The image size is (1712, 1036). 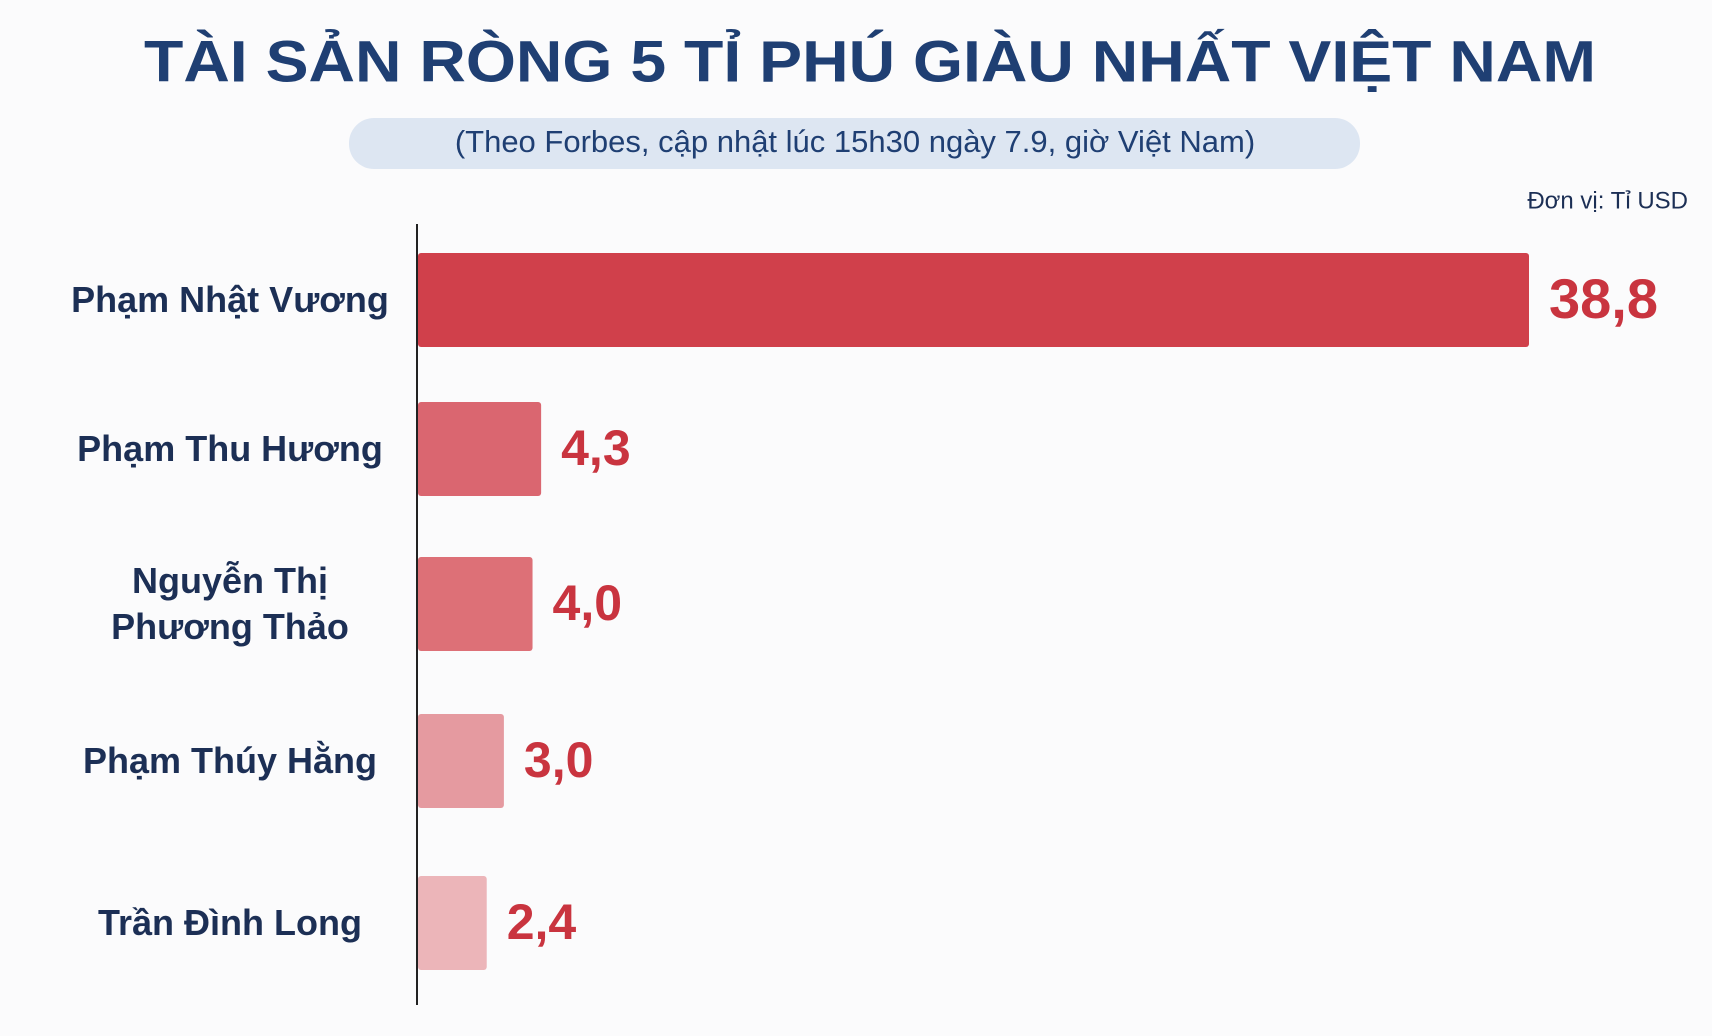 What do you see at coordinates (559, 760) in the screenshot?
I see `value-label: 3,0` at bounding box center [559, 760].